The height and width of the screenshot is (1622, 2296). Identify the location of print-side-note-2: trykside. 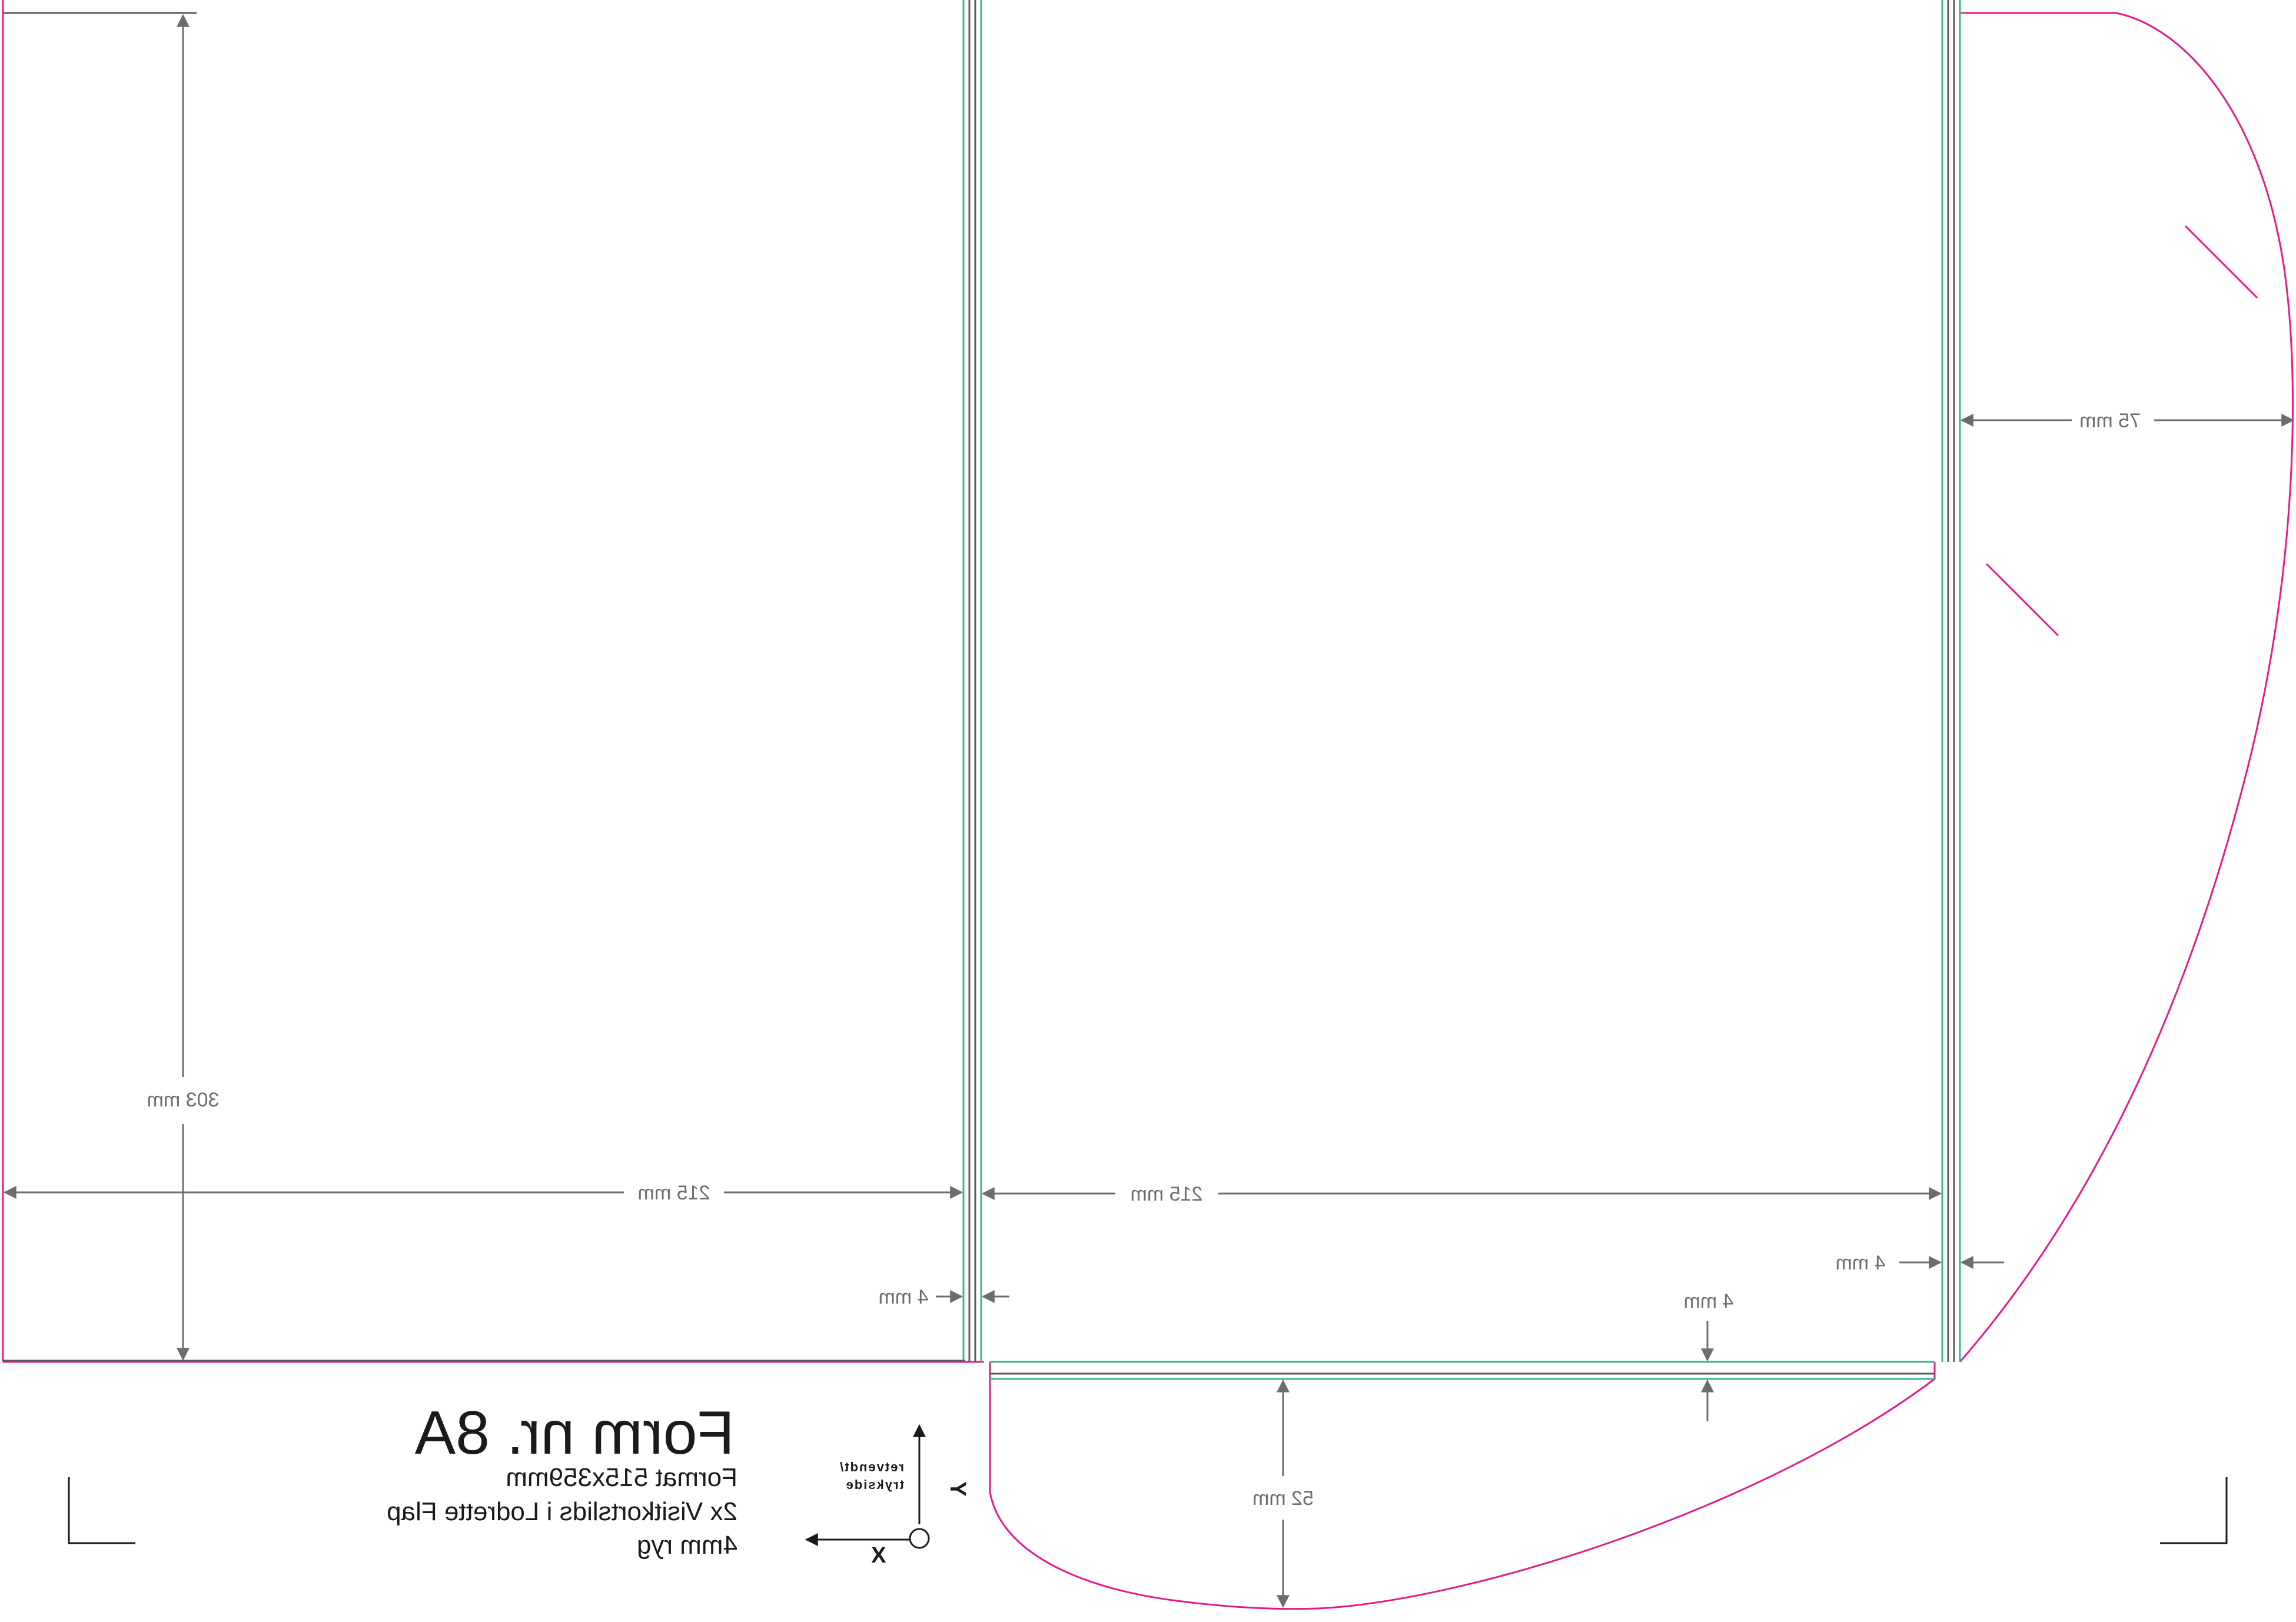
(874, 1484).